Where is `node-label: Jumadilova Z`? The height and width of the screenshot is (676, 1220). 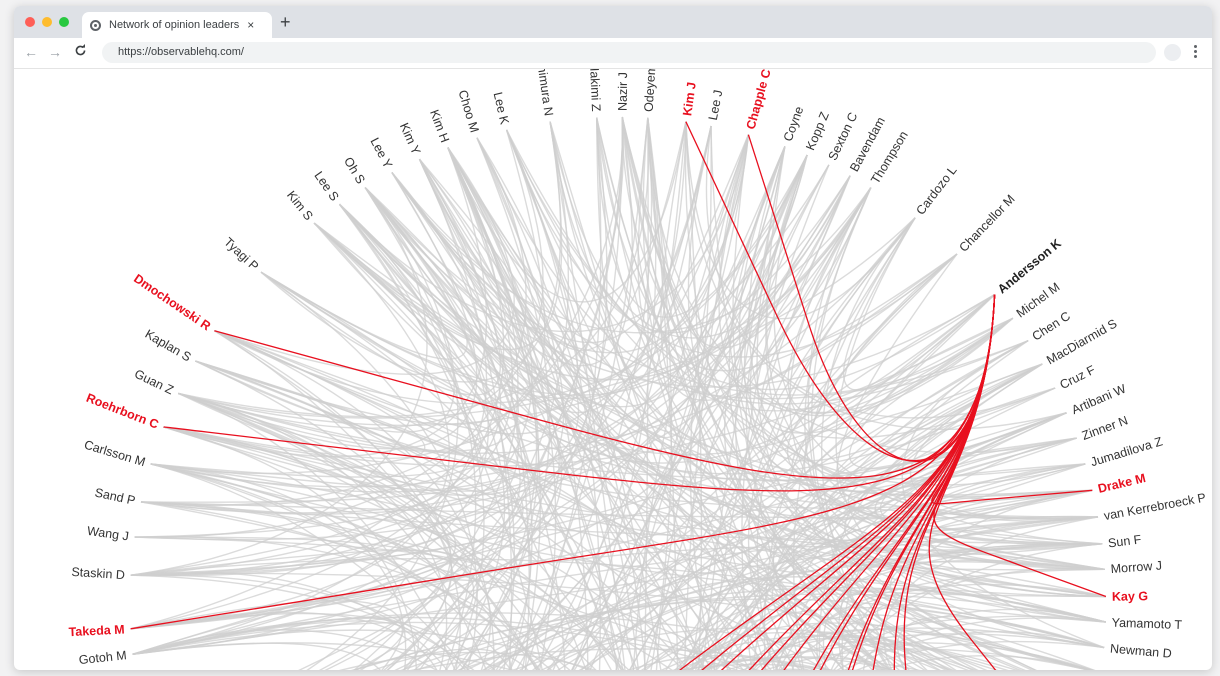 node-label: Jumadilova Z is located at coordinates (1127, 451).